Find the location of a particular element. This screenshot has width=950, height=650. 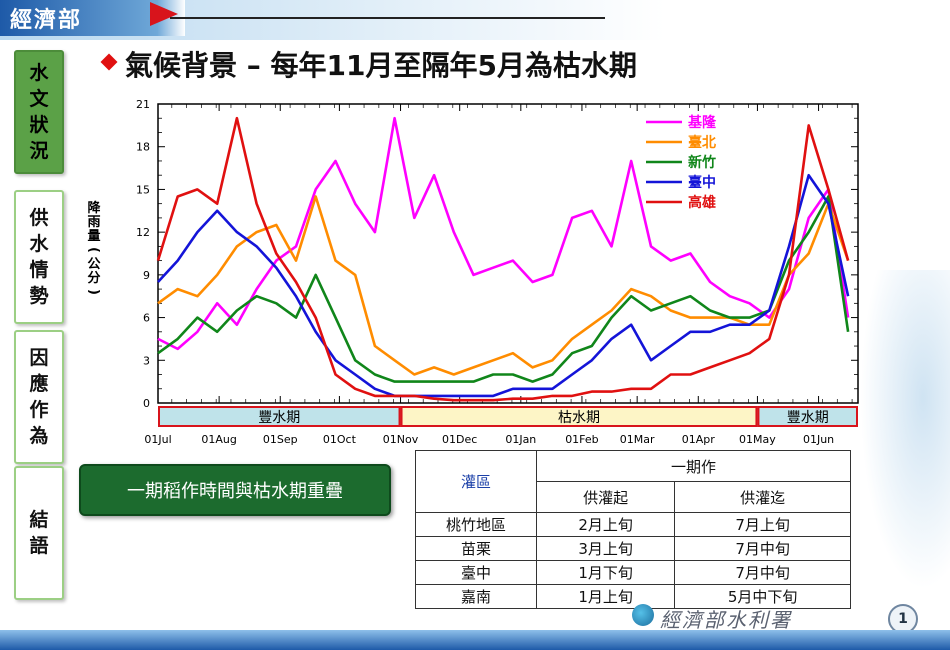

y-tick-label: 9 is located at coordinates (146, 275).